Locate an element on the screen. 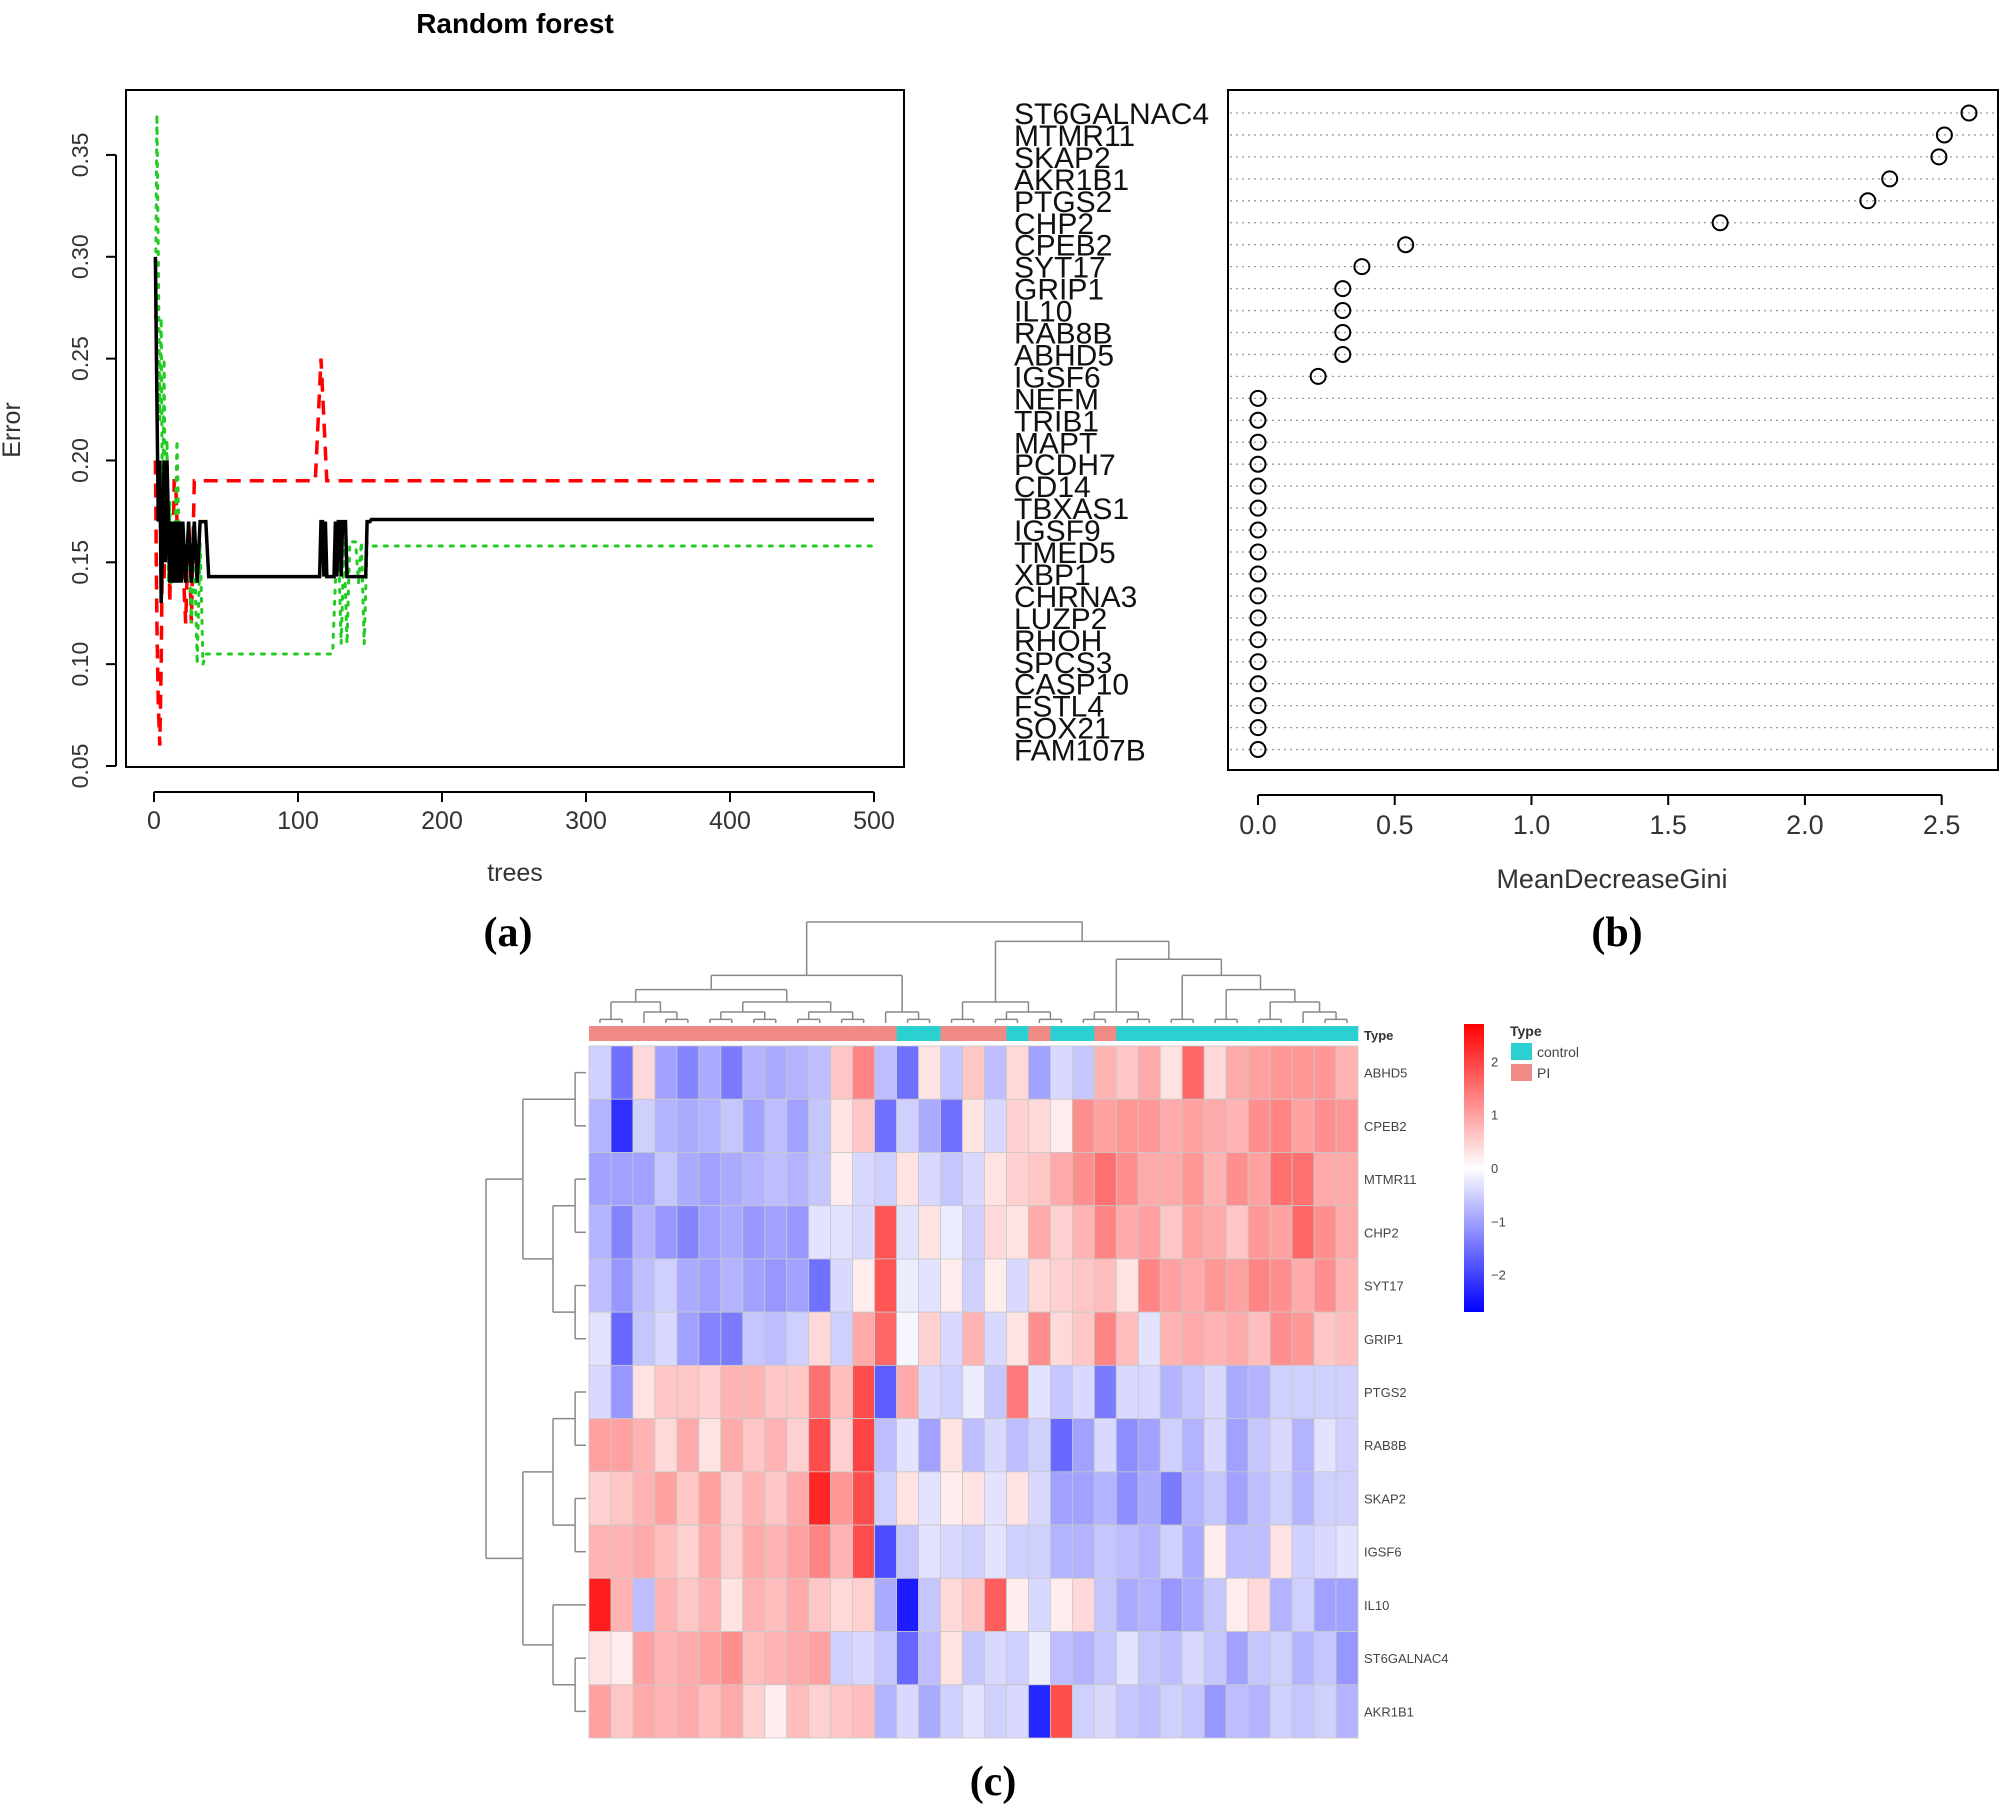  legend-label-control: control is located at coordinates (1558, 1052).